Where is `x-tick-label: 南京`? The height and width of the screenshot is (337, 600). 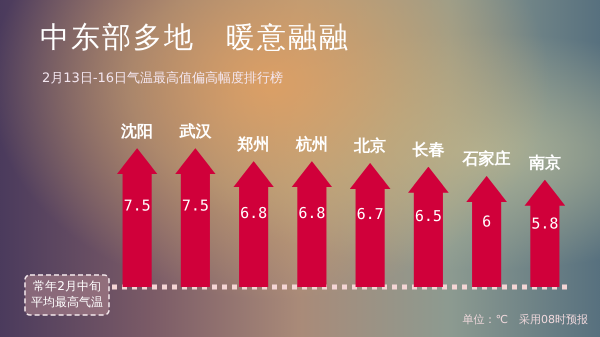 x-tick-label: 南京 is located at coordinates (544, 162).